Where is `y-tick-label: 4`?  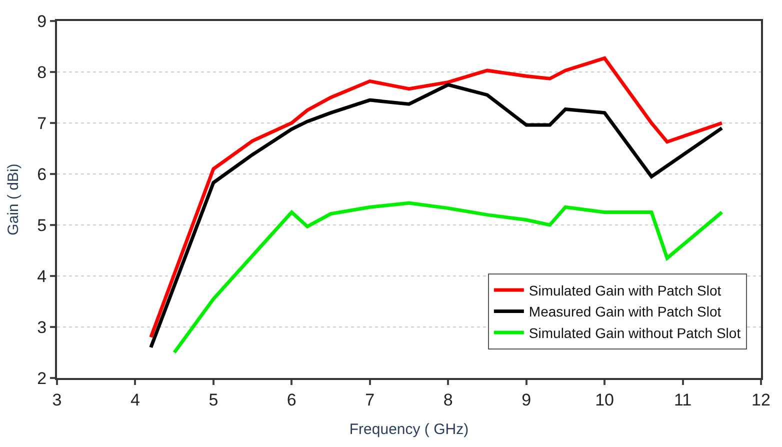 y-tick-label: 4 is located at coordinates (42, 276).